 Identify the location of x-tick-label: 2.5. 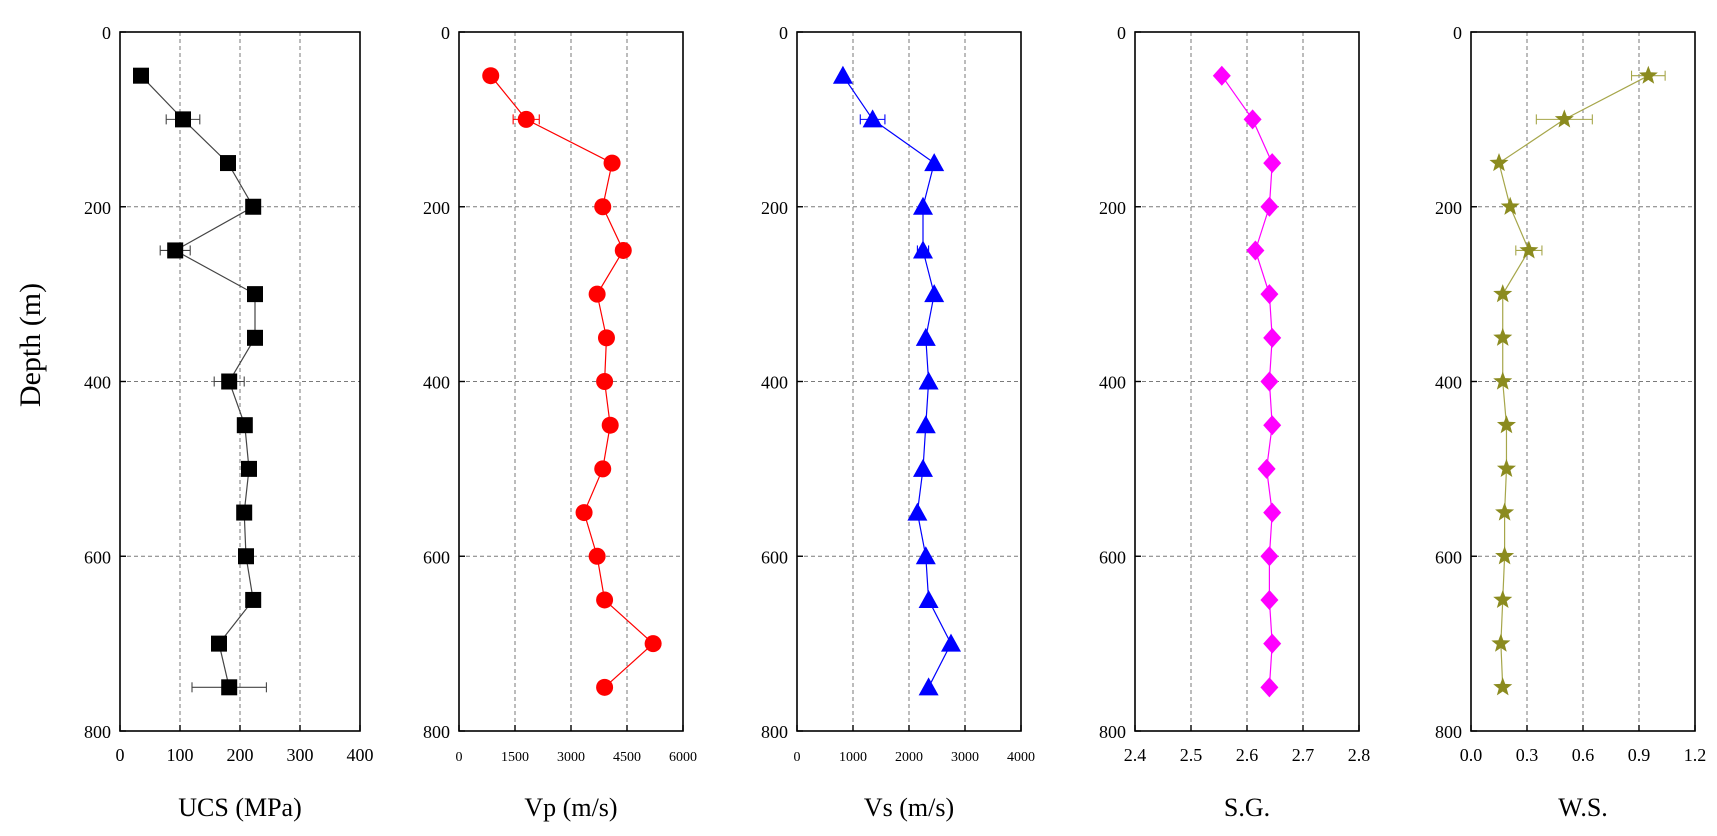
(1191, 755).